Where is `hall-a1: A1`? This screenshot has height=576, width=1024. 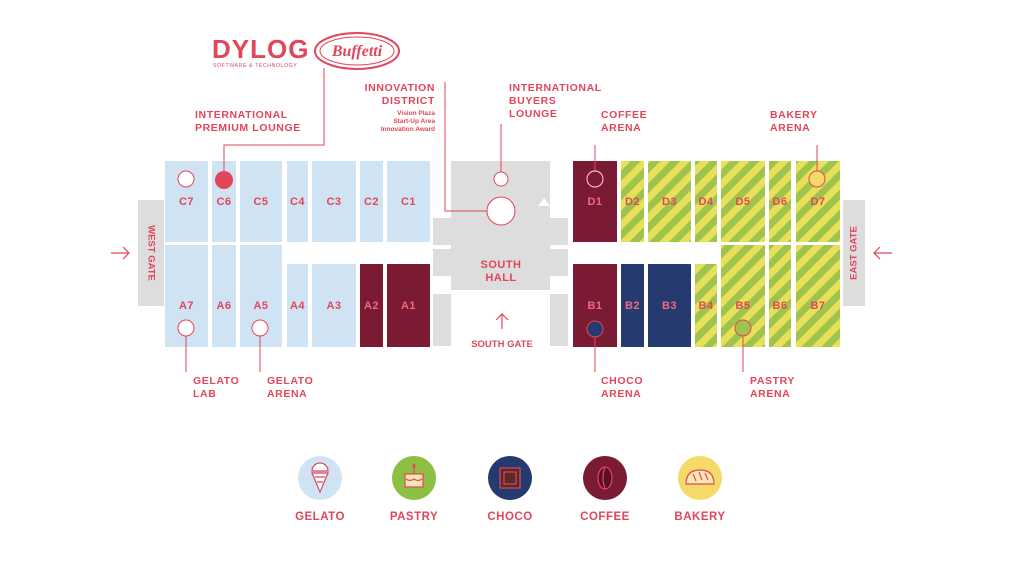 hall-a1: A1 is located at coordinates (408, 305).